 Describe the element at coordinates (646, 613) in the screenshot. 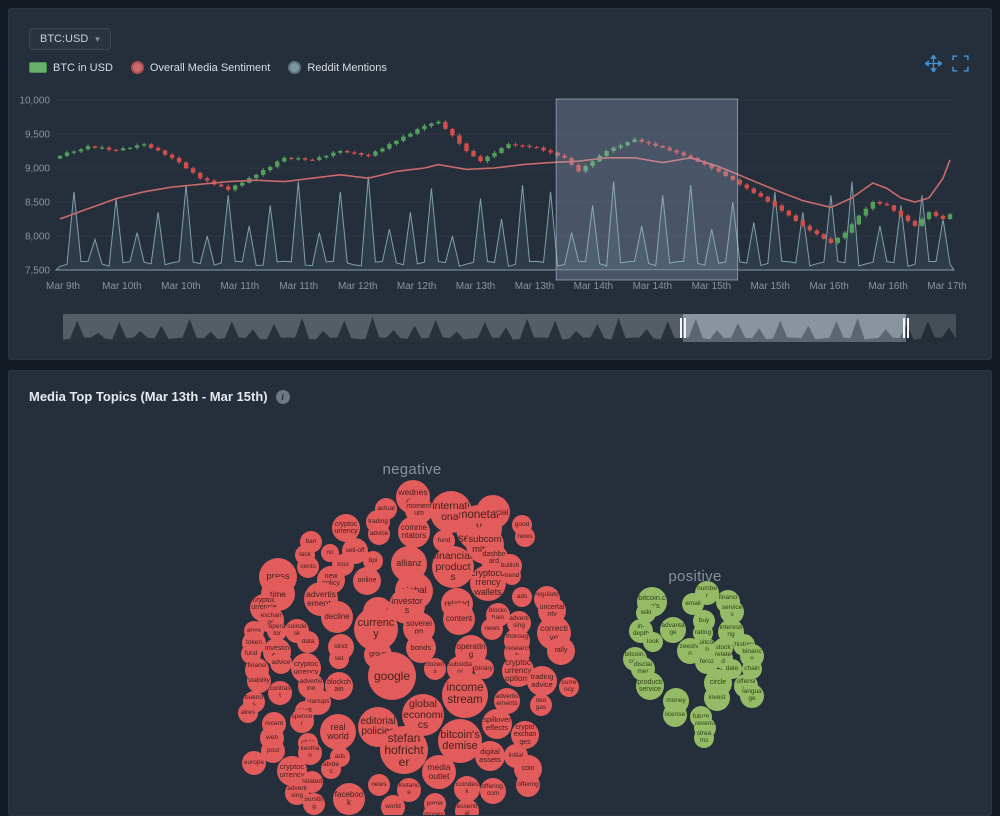

I see `topic-bubble-positive: wiki` at that location.